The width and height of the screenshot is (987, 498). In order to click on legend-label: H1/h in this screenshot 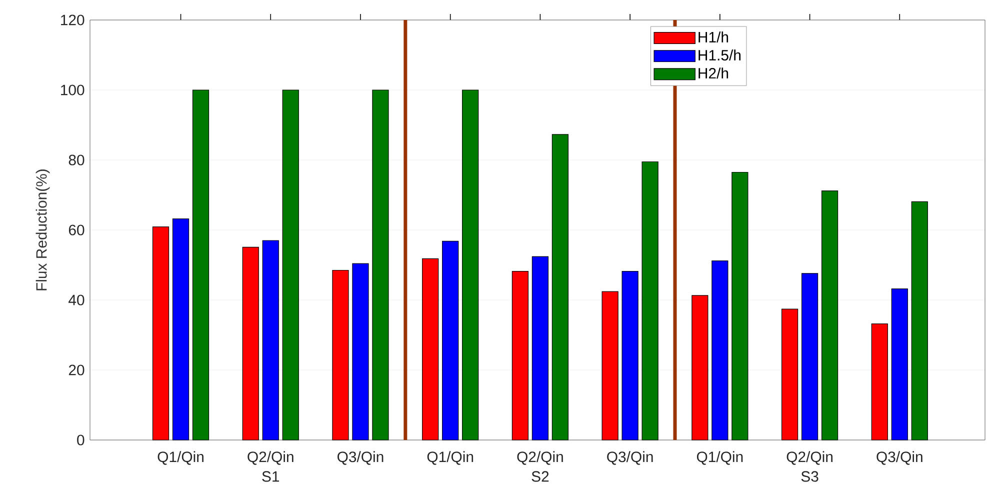, I will do `click(713, 36)`.